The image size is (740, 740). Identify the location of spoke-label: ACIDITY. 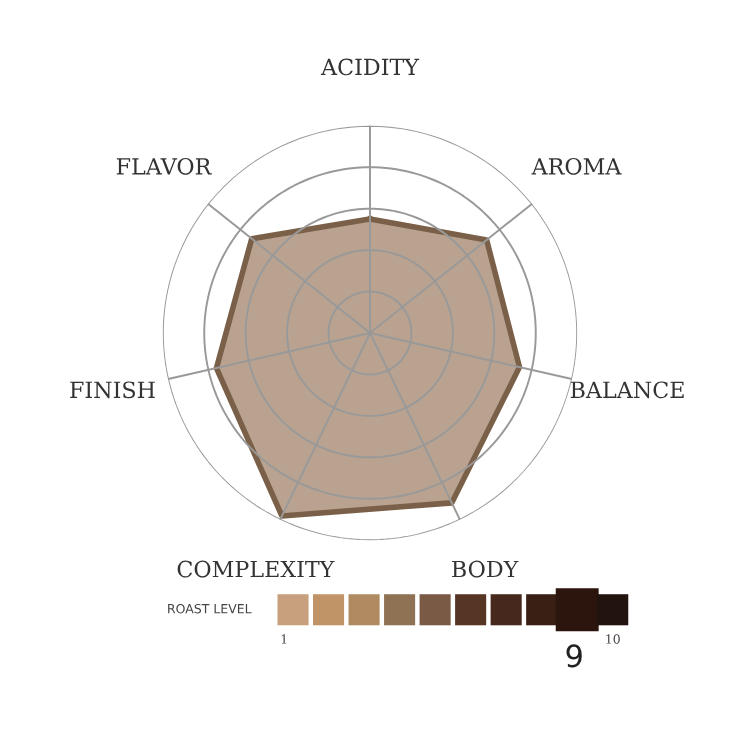
(370, 67).